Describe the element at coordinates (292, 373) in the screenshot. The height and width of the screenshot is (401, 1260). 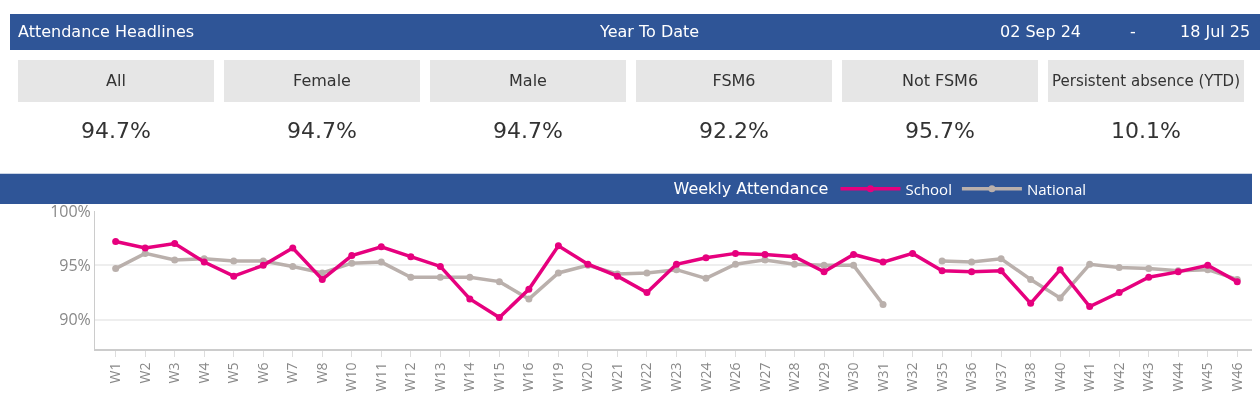
I see `x-tick-label: W7` at that location.